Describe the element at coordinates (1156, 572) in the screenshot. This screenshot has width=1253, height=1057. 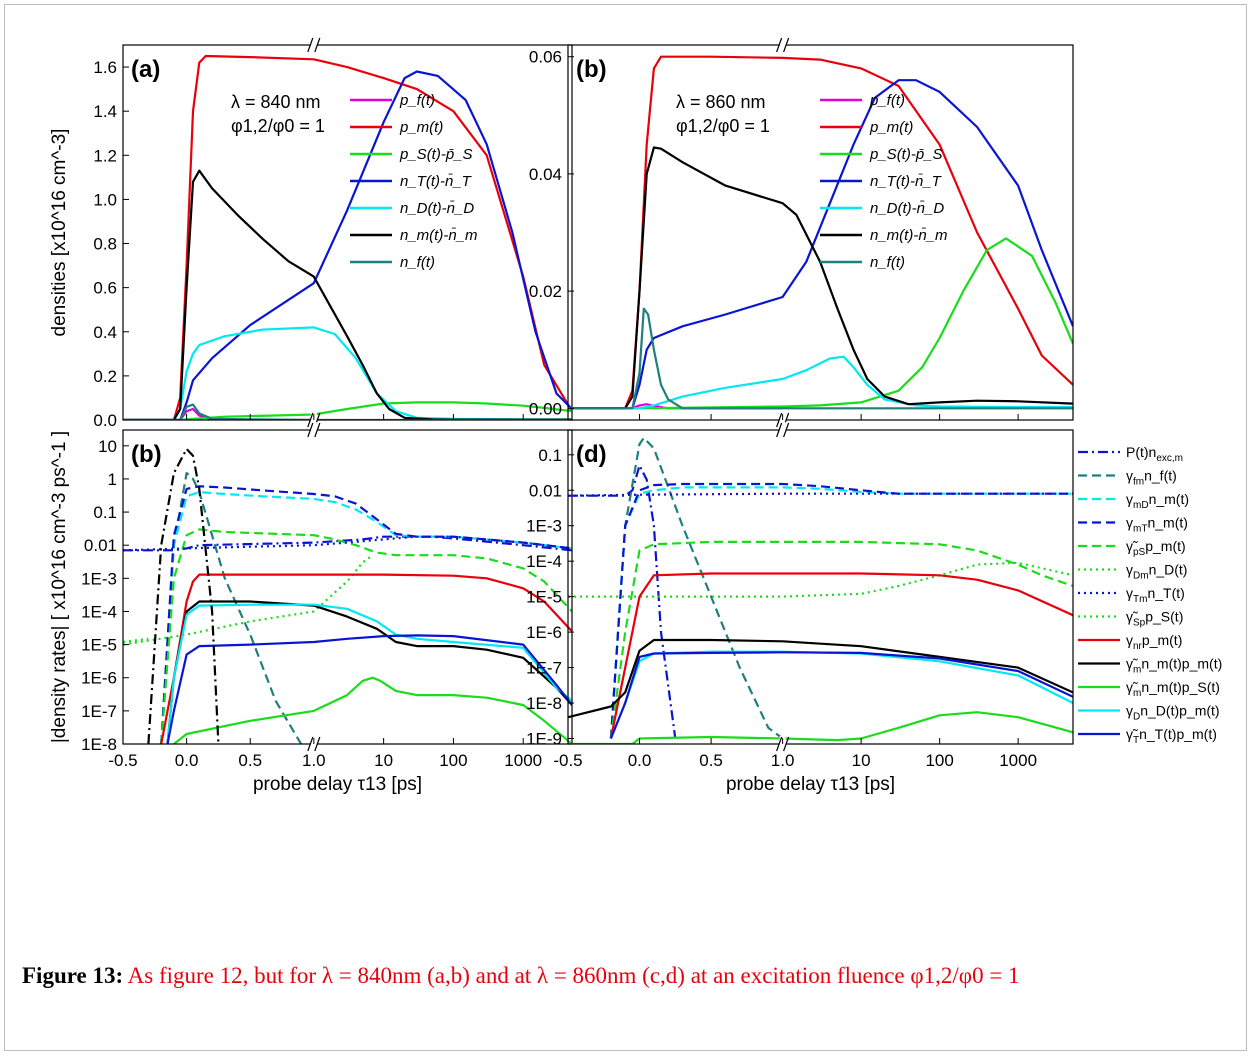
I see `legend-label: γDmn_D(t)` at that location.